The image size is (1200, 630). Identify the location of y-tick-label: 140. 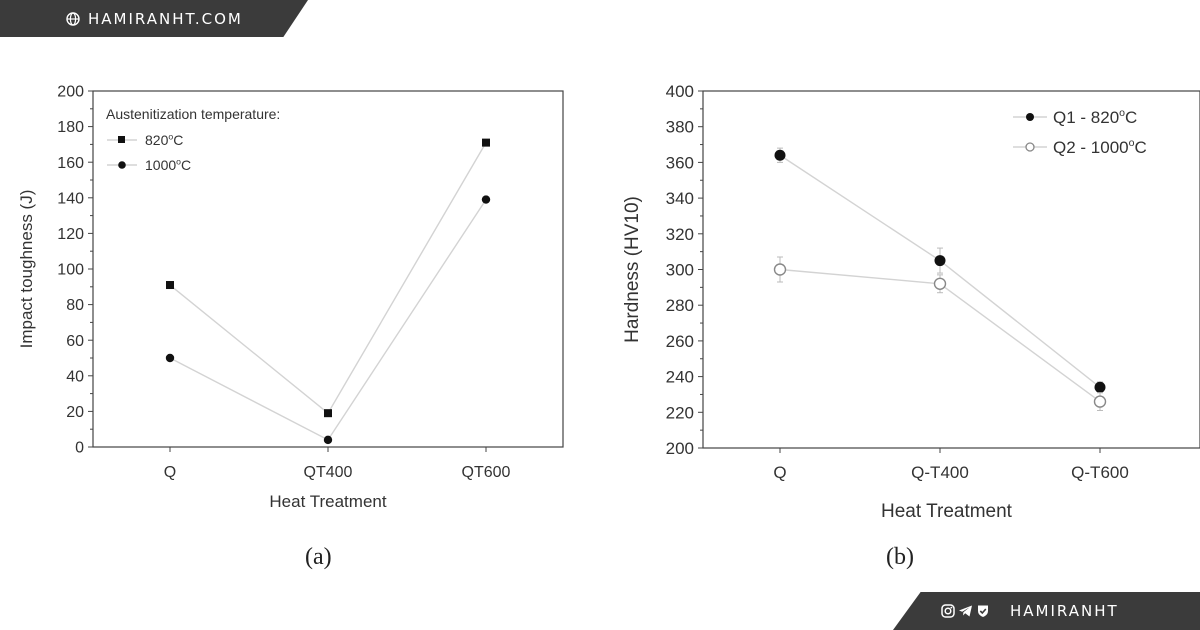
(70, 198).